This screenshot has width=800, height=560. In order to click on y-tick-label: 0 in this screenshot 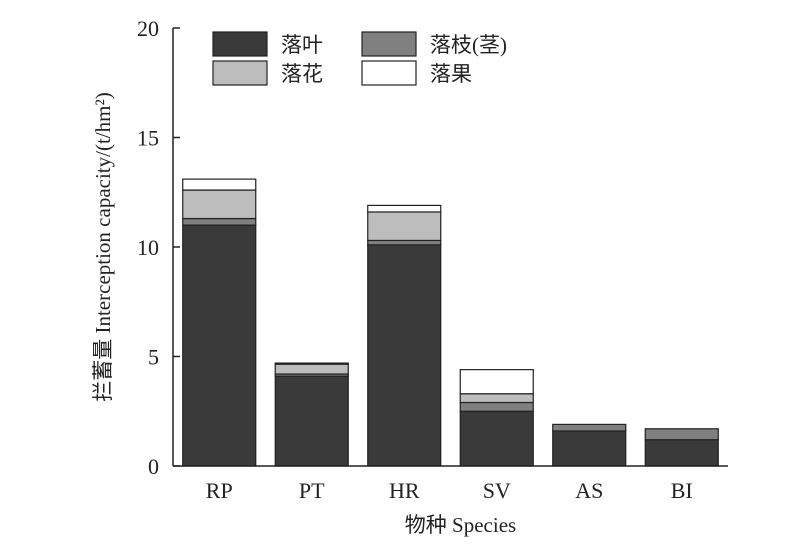, I will do `click(153, 466)`.